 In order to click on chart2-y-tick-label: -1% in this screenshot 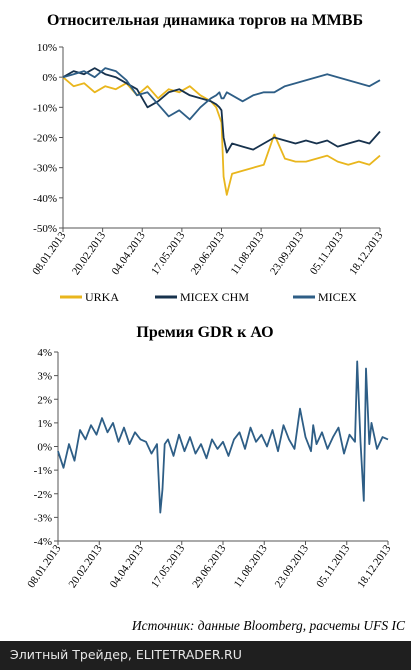, I will do `click(43, 471)`.